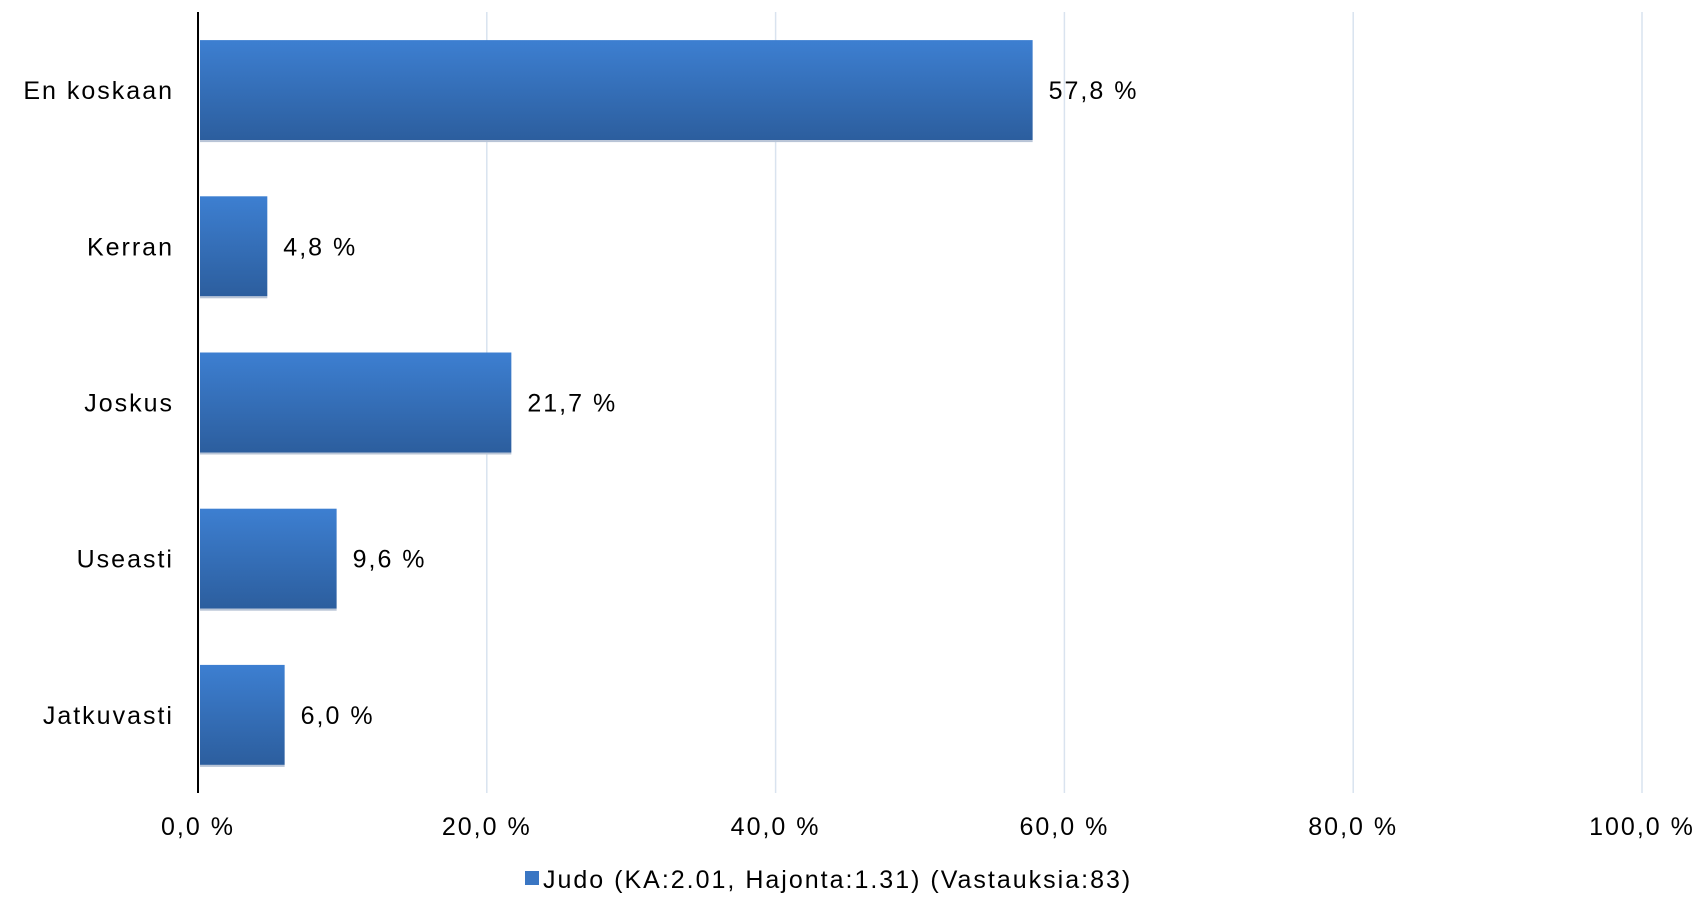 This screenshot has width=1704, height=897. I want to click on legend-swatch, so click(532, 878).